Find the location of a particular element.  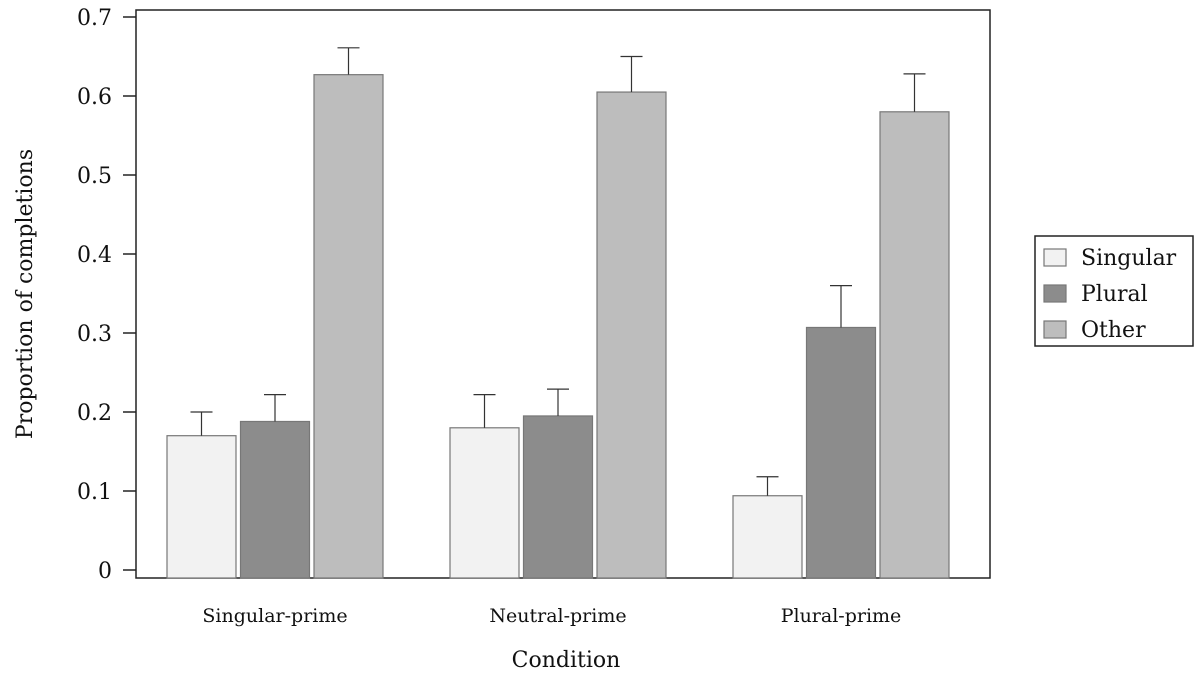

y-tick-label: 0.7 is located at coordinates (94, 18).